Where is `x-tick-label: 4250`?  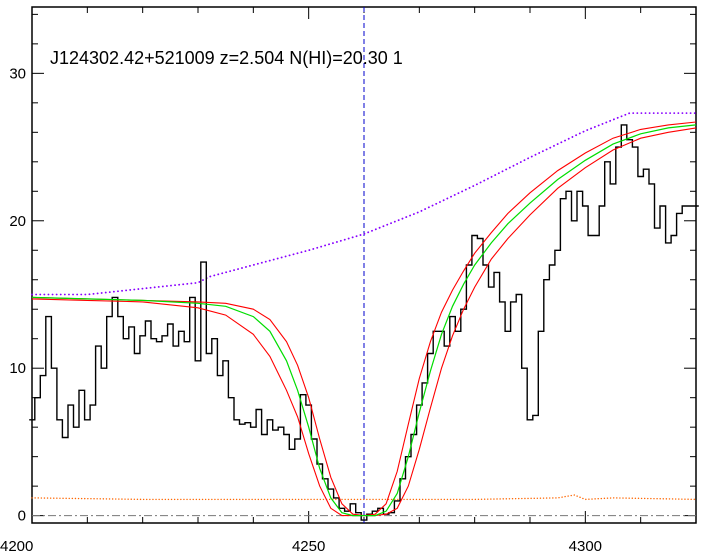 x-tick-label: 4250 is located at coordinates (308, 546).